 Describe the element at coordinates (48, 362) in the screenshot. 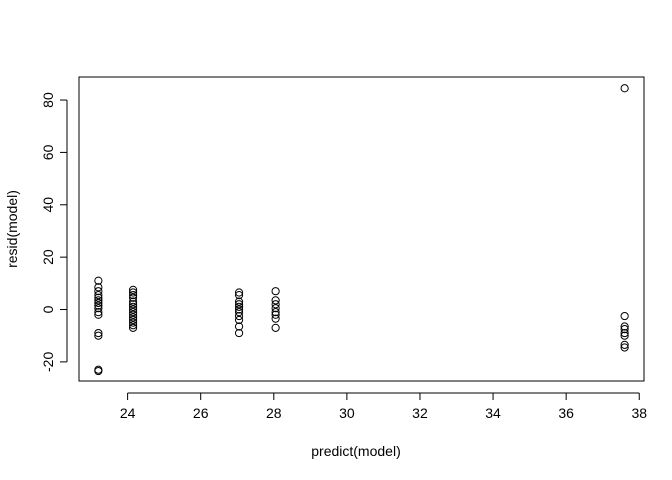

I see `y-tick-label: -20` at that location.